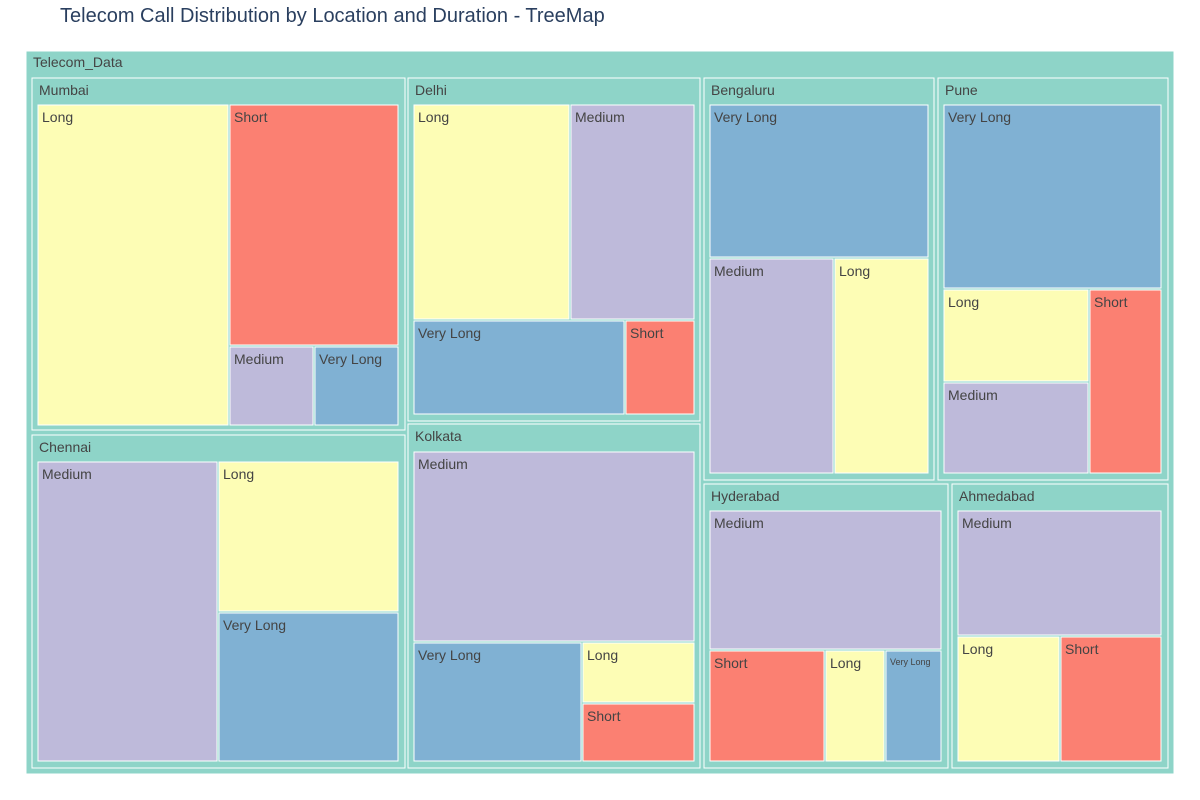 This screenshot has width=1200, height=800. I want to click on leaf-kolkata-medium, so click(554, 546).